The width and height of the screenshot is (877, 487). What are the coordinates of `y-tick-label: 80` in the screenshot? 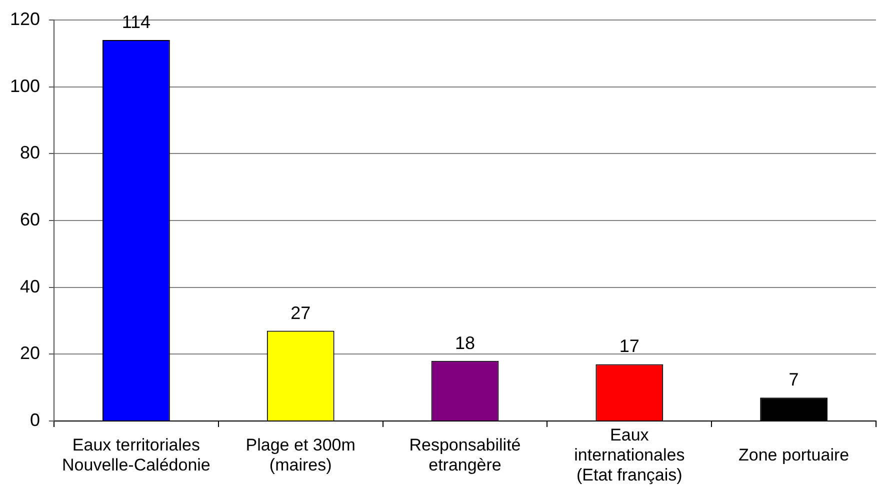 It's located at (30, 152).